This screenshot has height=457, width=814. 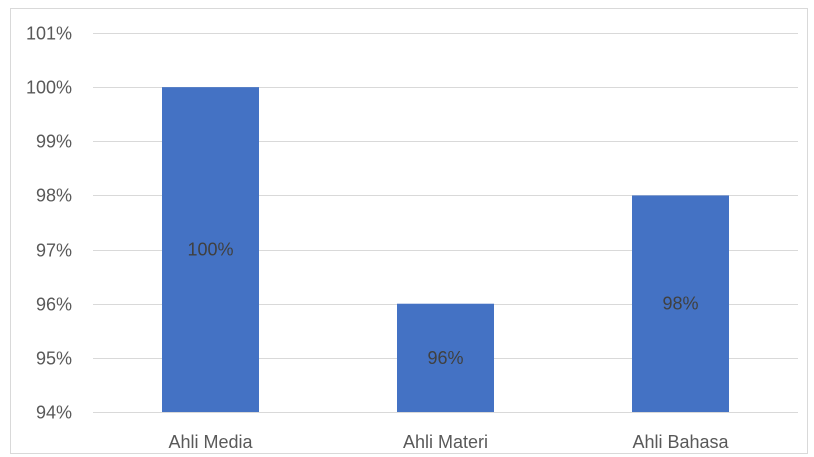 What do you see at coordinates (54, 142) in the screenshot?
I see `y-tick-label: 99%` at bounding box center [54, 142].